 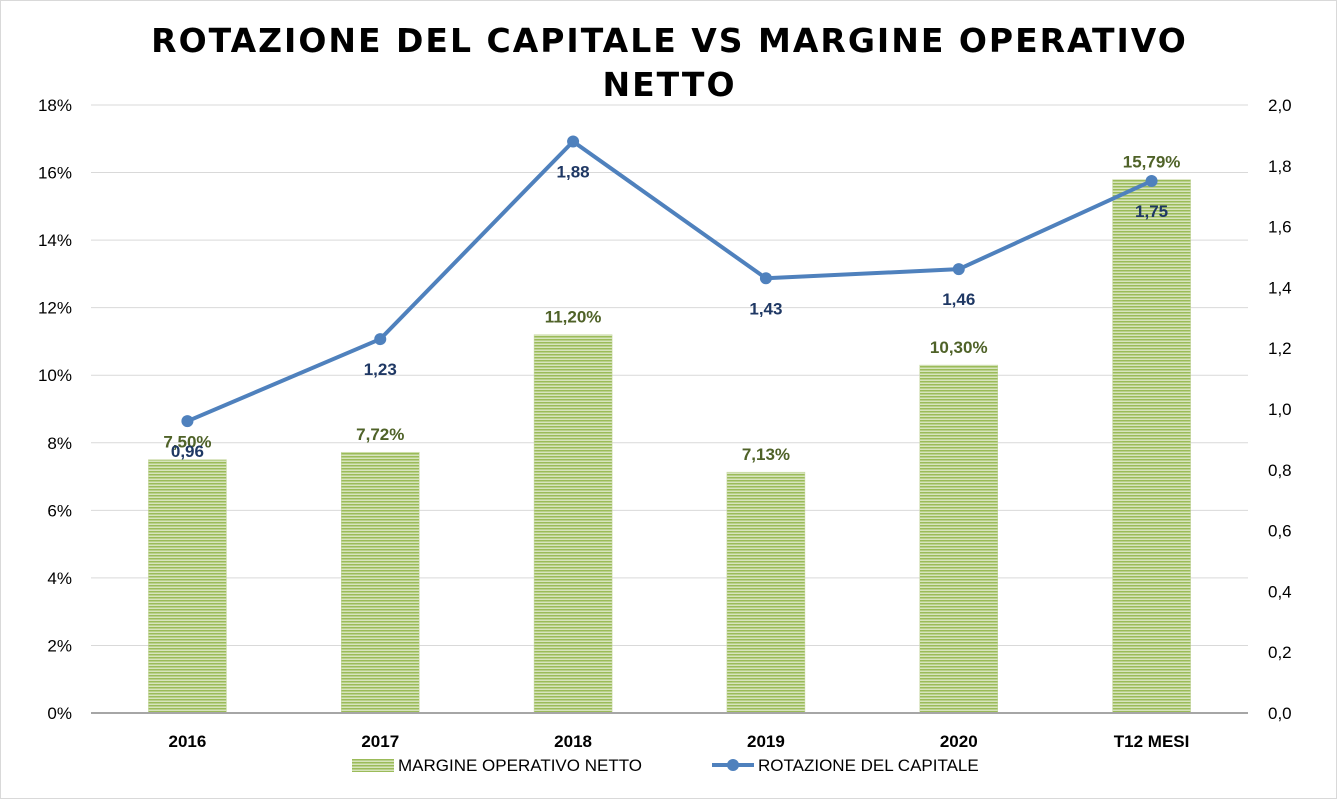 What do you see at coordinates (380, 434) in the screenshot?
I see `bar-data-label: 7,72%` at bounding box center [380, 434].